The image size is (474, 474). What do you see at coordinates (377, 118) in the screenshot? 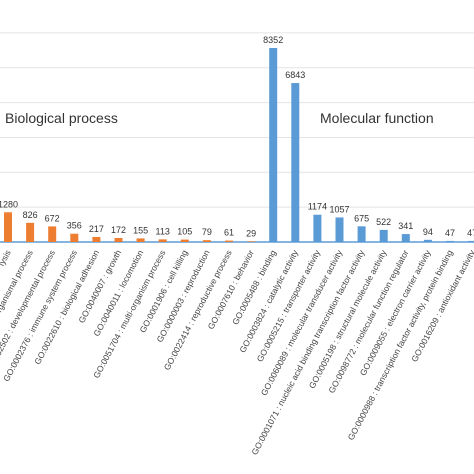
I see `annotation: Molecular function` at bounding box center [377, 118].